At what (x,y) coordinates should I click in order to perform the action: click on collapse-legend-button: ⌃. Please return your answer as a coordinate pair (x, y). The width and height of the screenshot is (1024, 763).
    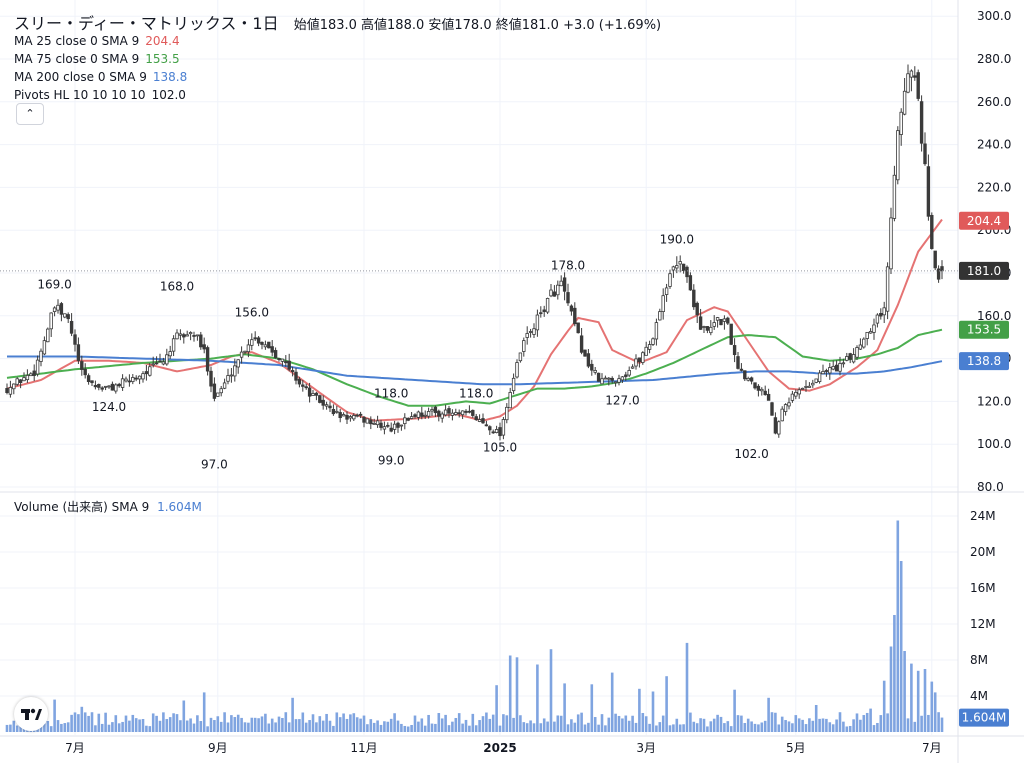
    Looking at the image, I should click on (30, 114).